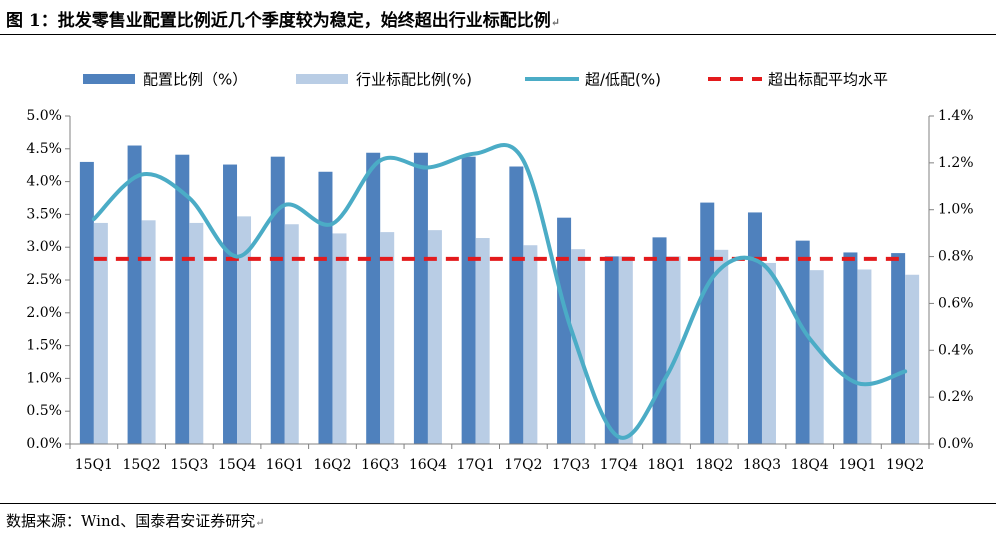 The image size is (996, 536). I want to click on right-tick-label: 0.8%, so click(956, 257).